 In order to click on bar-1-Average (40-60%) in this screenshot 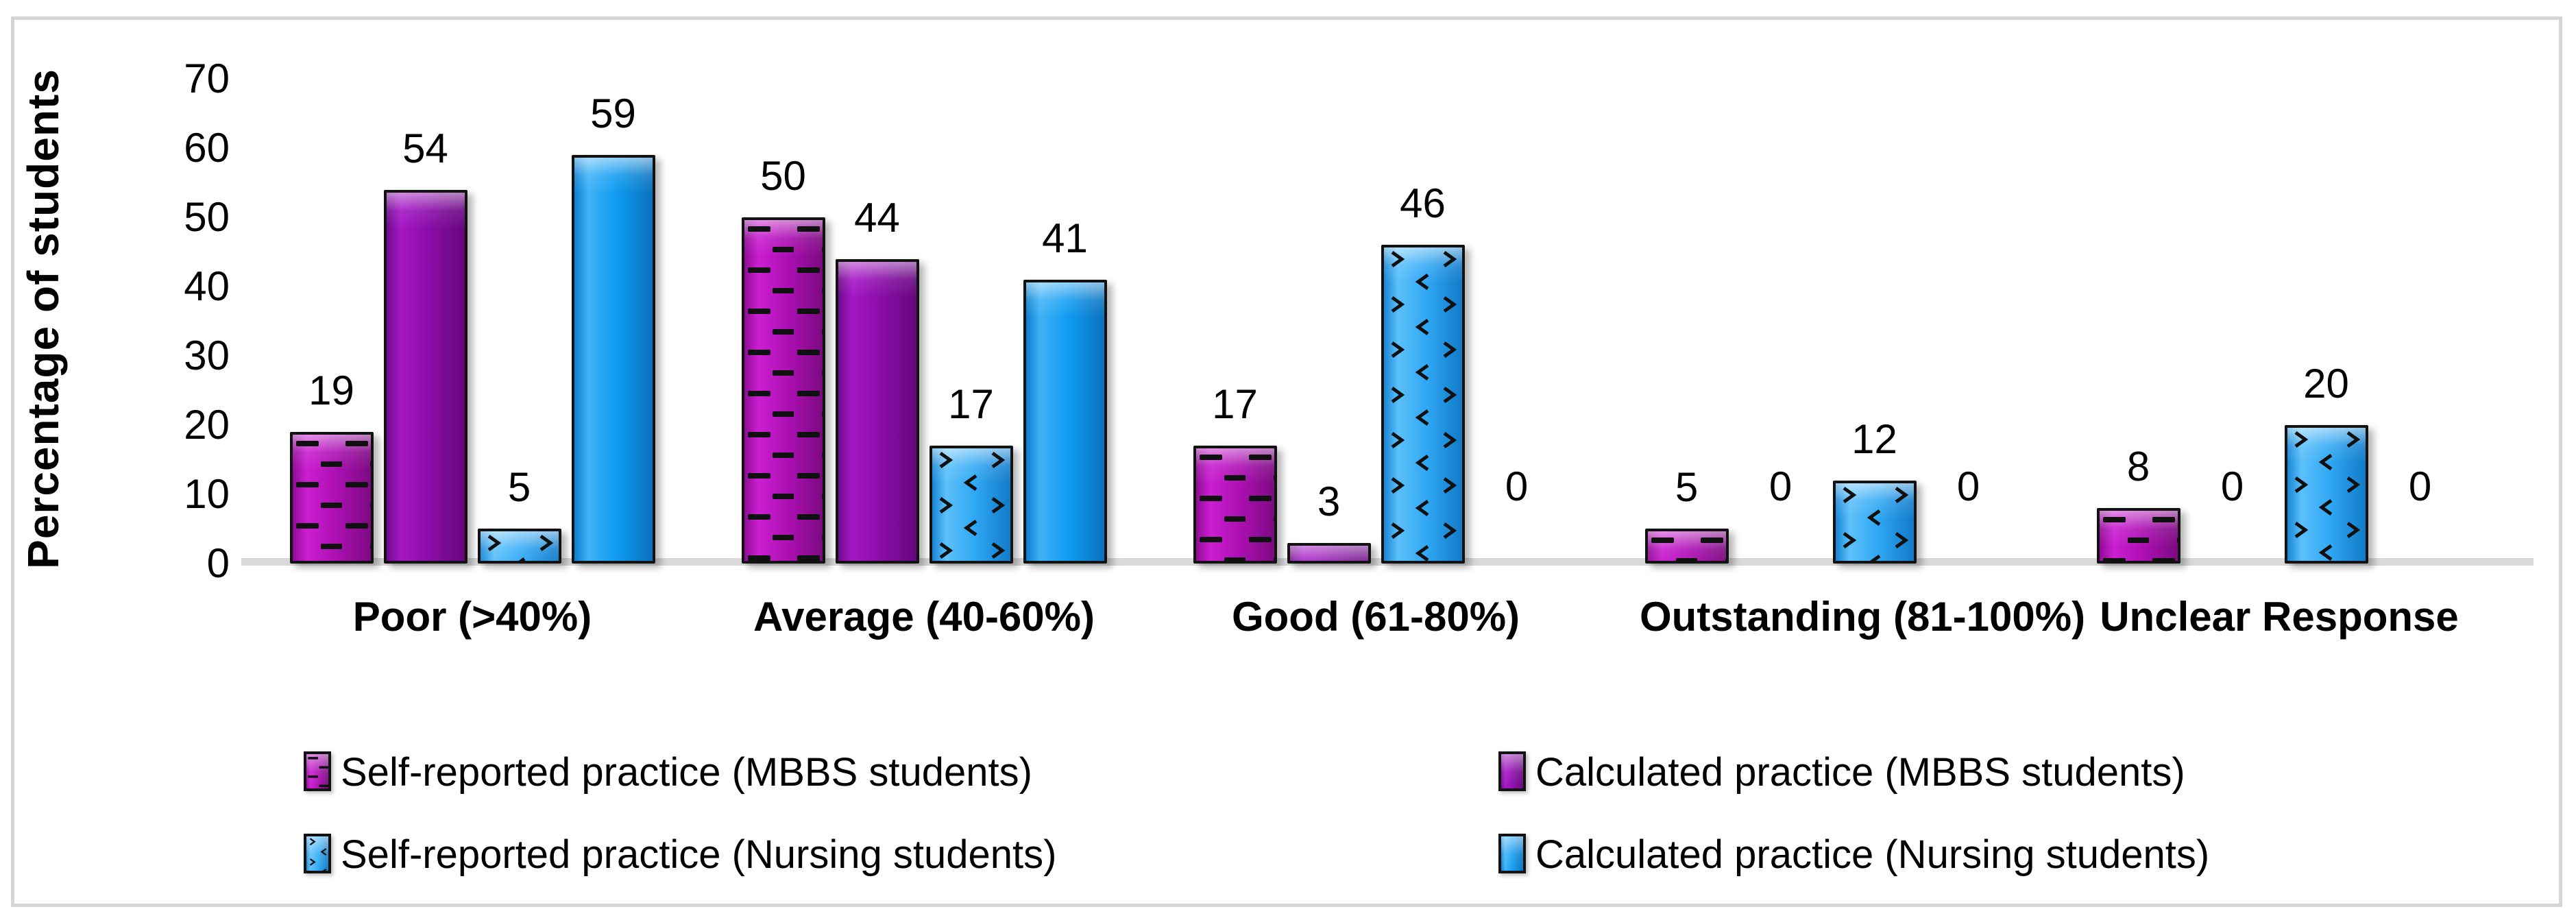, I will do `click(783, 390)`.